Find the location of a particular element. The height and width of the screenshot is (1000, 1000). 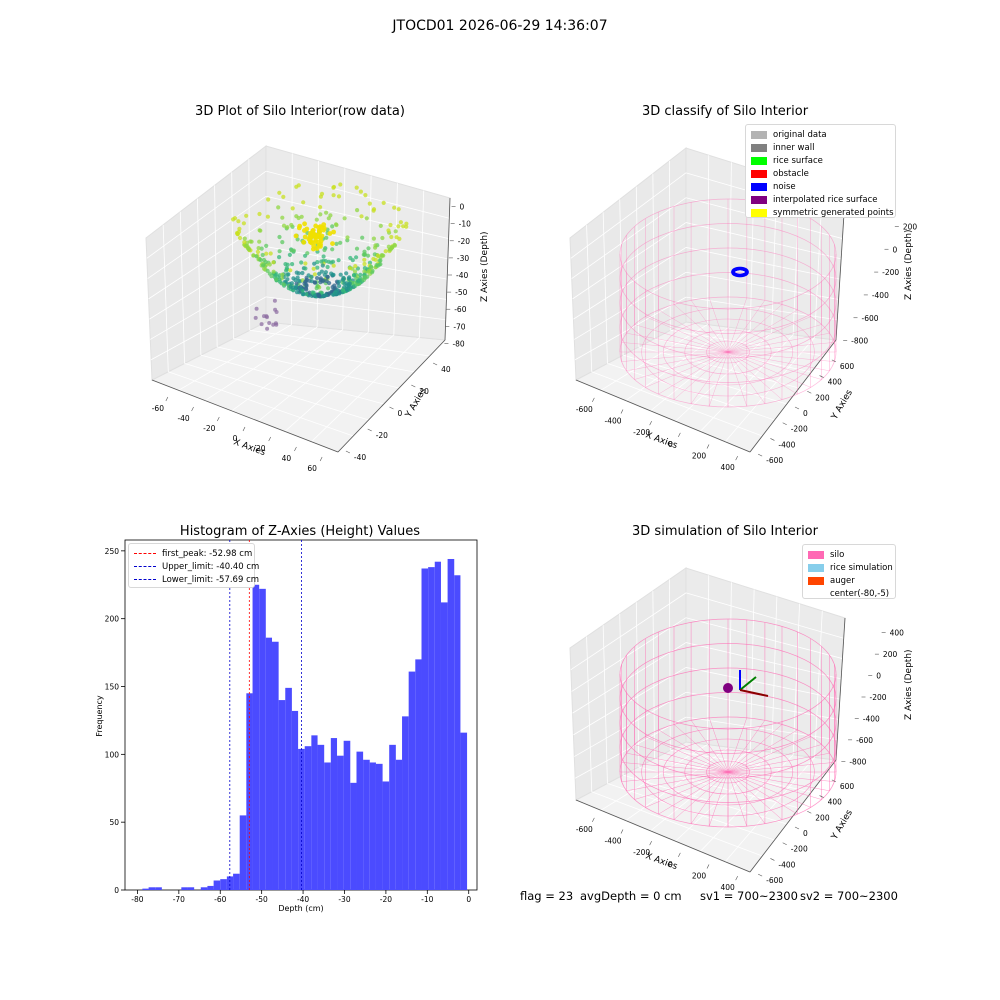

simulation-x-tick-label: 0 is located at coordinates (670, 864).